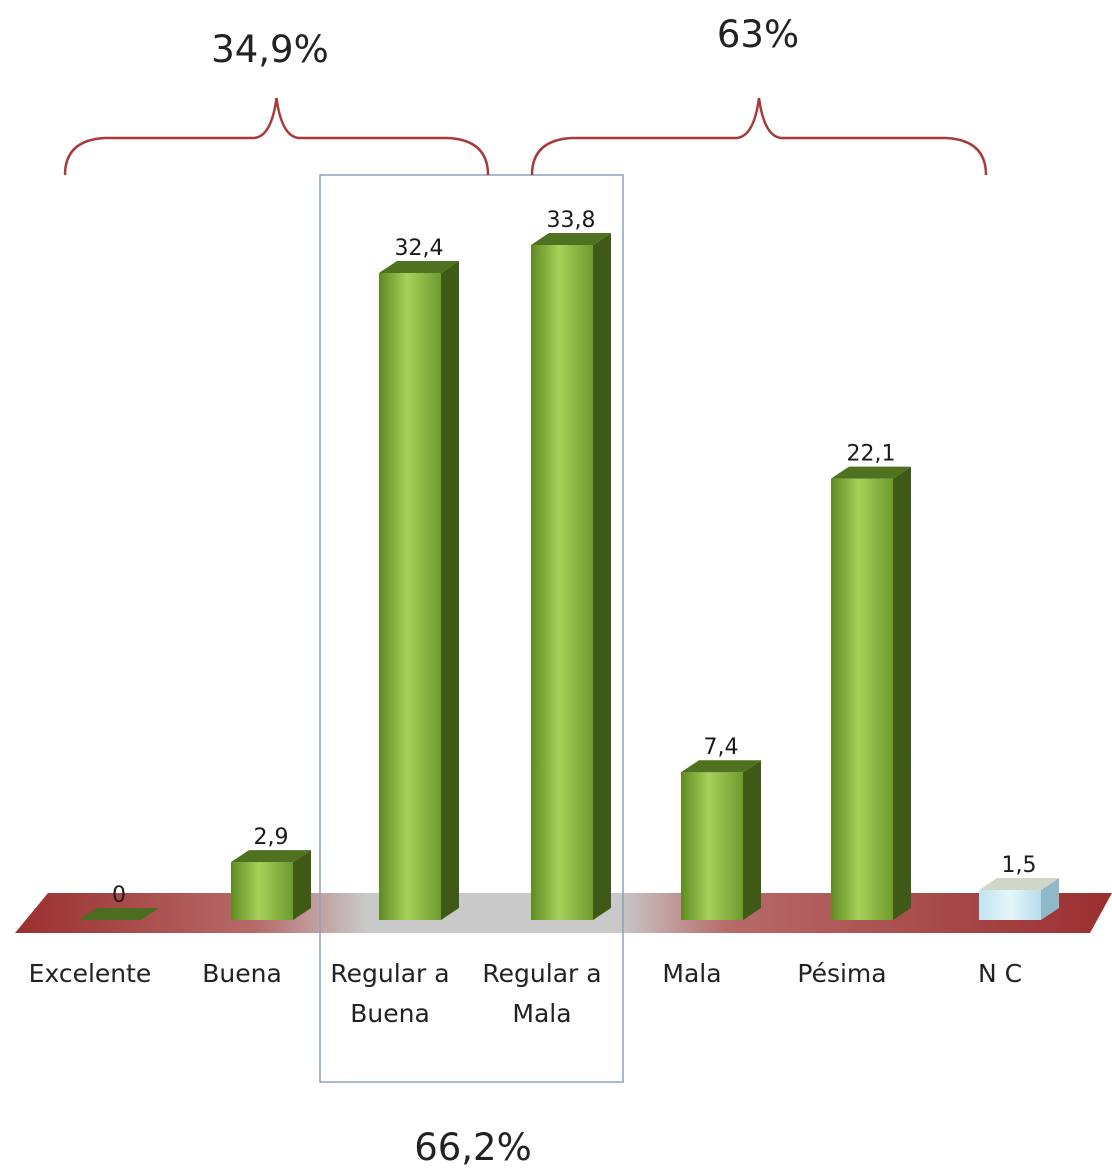 This screenshot has height=1173, width=1112. Describe the element at coordinates (1000, 973) in the screenshot. I see `category-label-6: N C` at that location.